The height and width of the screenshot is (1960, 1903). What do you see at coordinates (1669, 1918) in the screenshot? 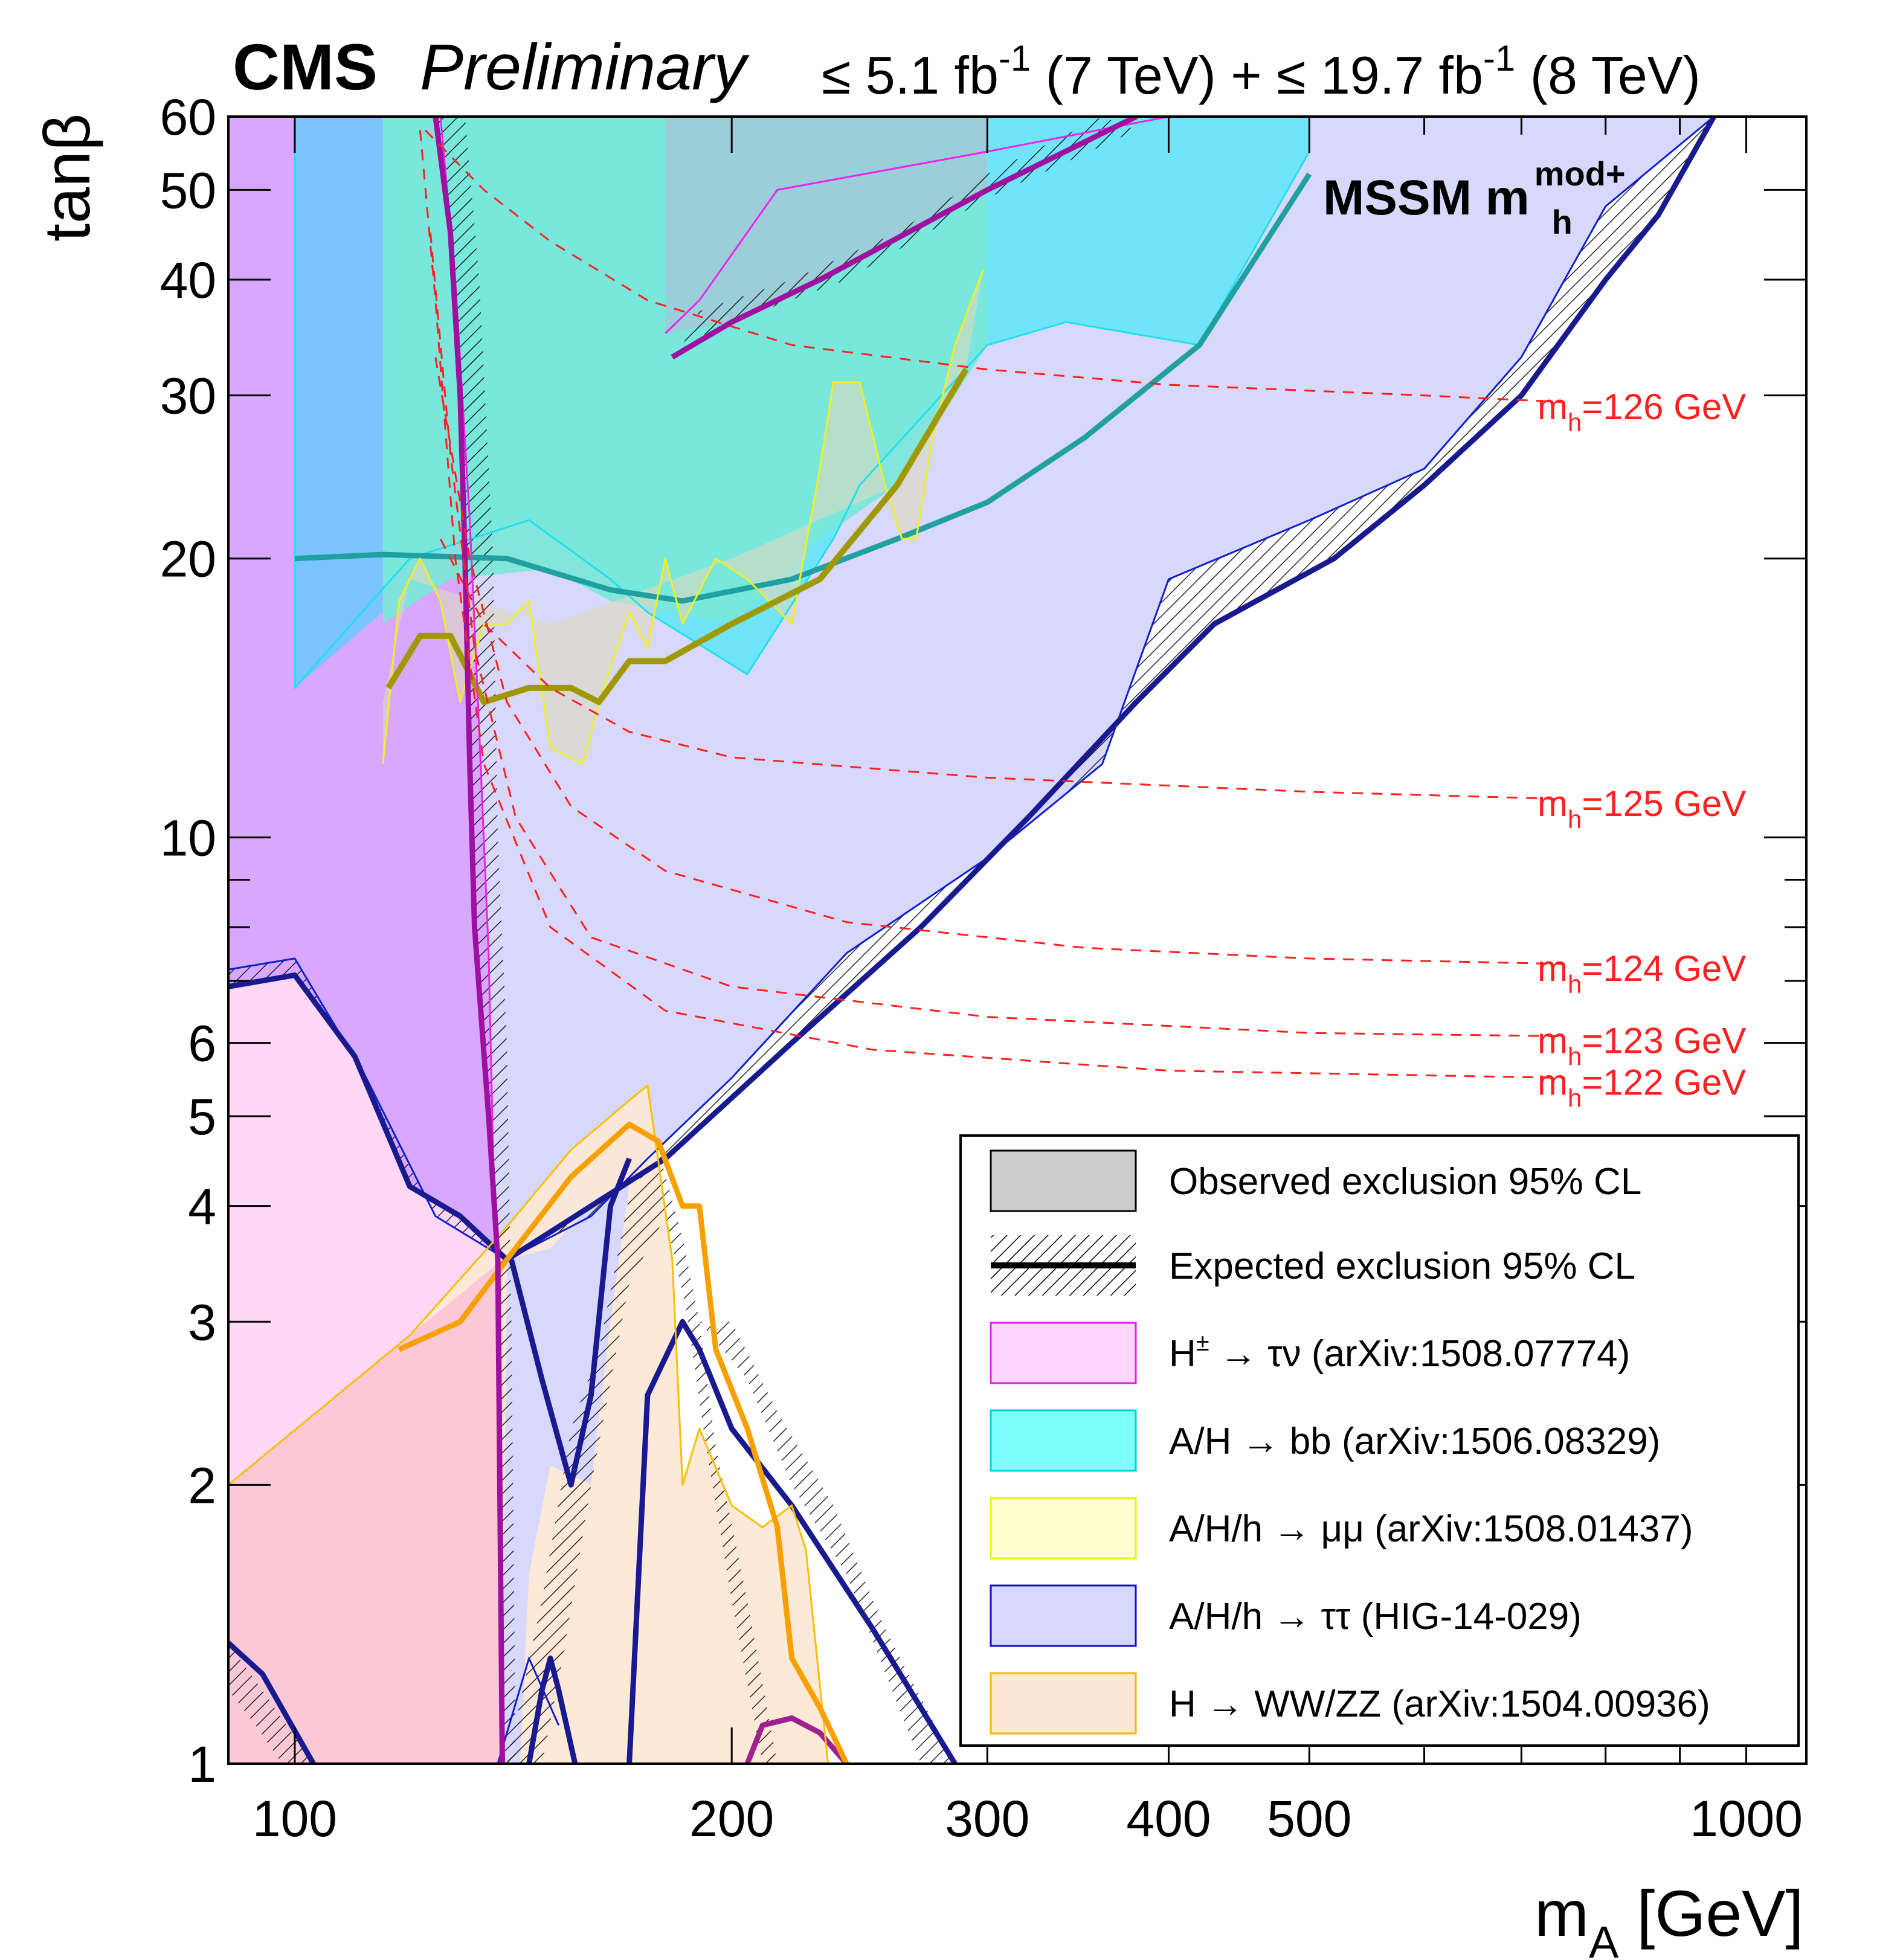
I see `x-axis-title: mA [GeV]` at bounding box center [1669, 1918].